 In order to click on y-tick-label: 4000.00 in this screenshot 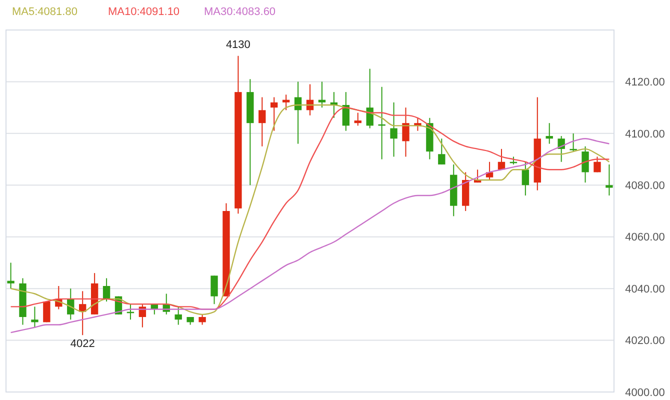, I will do `click(645, 392)`.